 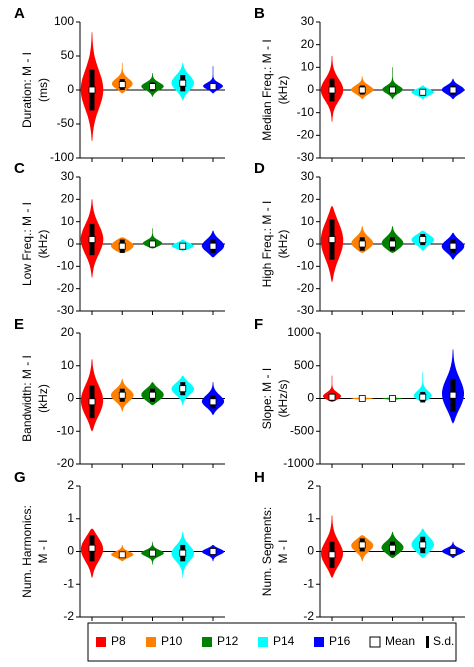 What do you see at coordinates (427, 642) in the screenshot?
I see `legend-sd-swatch` at bounding box center [427, 642].